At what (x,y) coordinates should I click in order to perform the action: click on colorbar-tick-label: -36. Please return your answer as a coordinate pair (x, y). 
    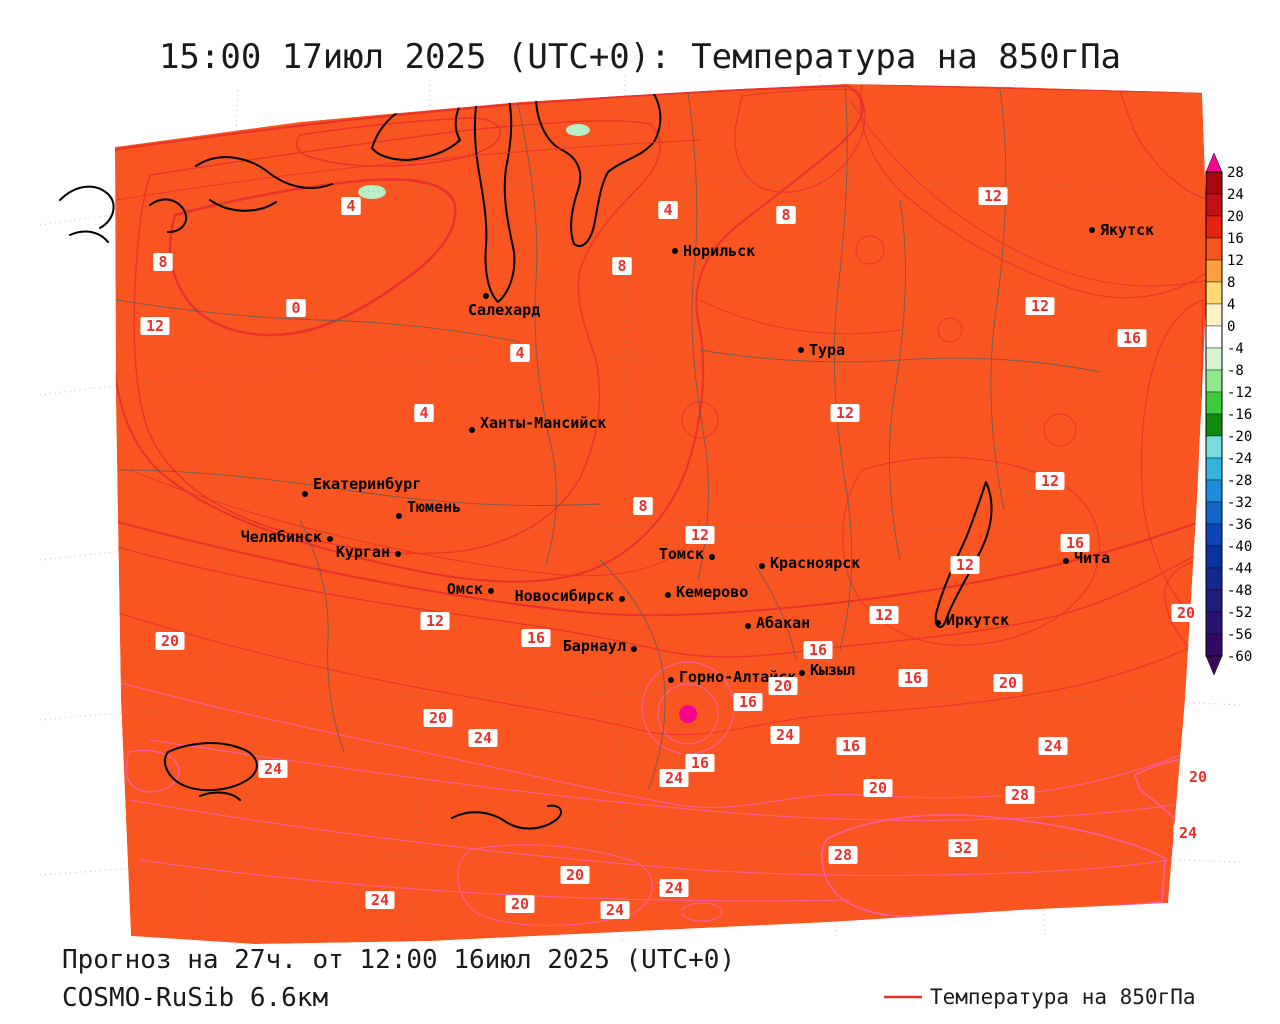
    Looking at the image, I should click on (1239, 525).